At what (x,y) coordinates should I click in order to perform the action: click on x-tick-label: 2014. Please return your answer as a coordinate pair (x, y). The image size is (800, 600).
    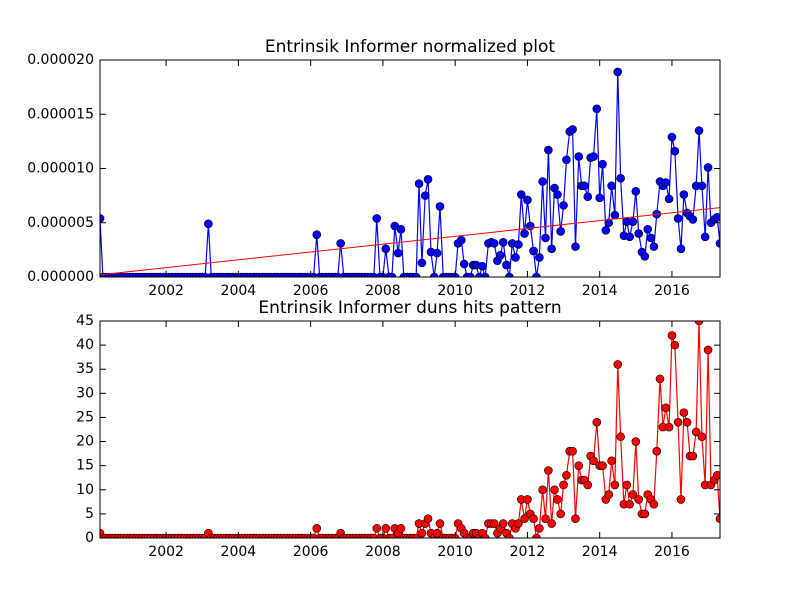
    Looking at the image, I should click on (600, 291).